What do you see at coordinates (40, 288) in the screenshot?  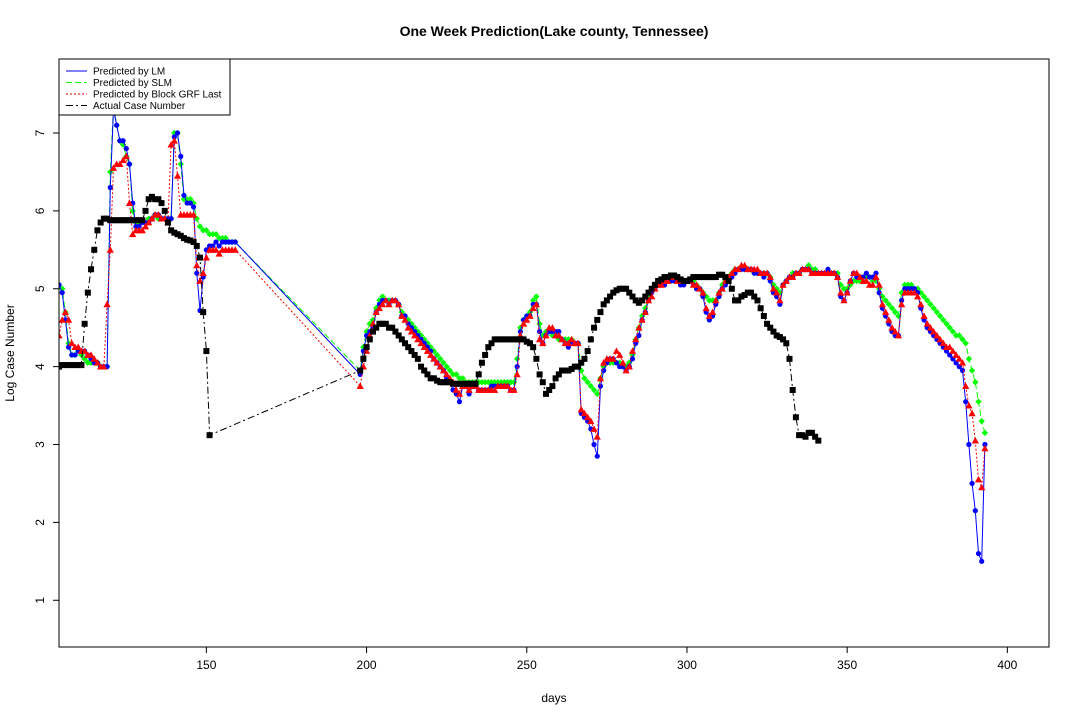 I see `y-tick-label: 5` at bounding box center [40, 288].